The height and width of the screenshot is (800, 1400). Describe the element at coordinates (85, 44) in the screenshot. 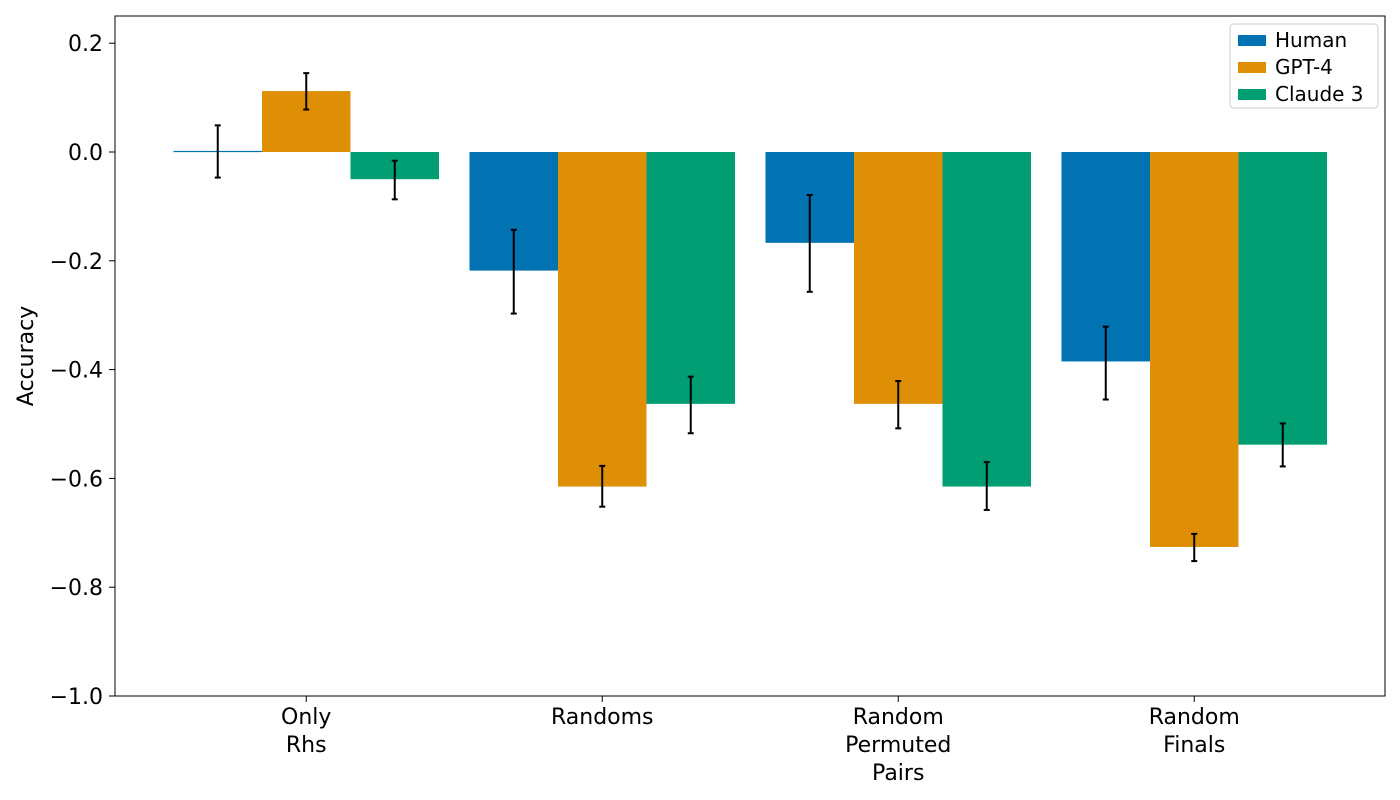

I see `y-tick-label: 0.2` at that location.